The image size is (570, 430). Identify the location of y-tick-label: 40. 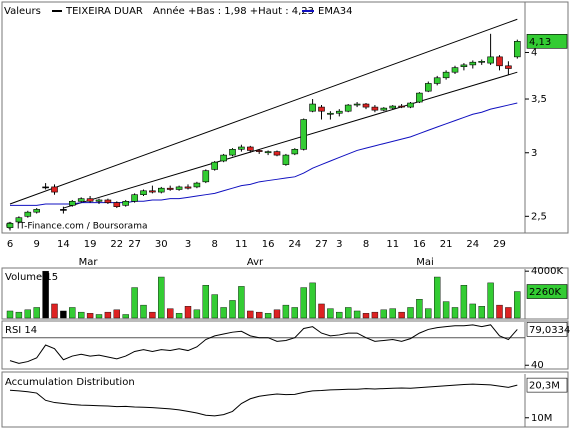
(537, 365).